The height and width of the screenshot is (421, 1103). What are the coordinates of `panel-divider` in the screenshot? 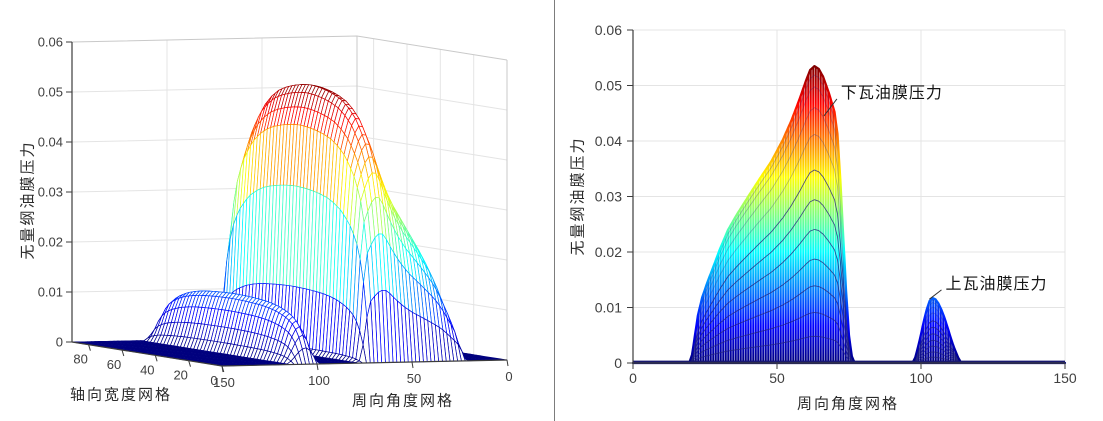 It's located at (554, 210).